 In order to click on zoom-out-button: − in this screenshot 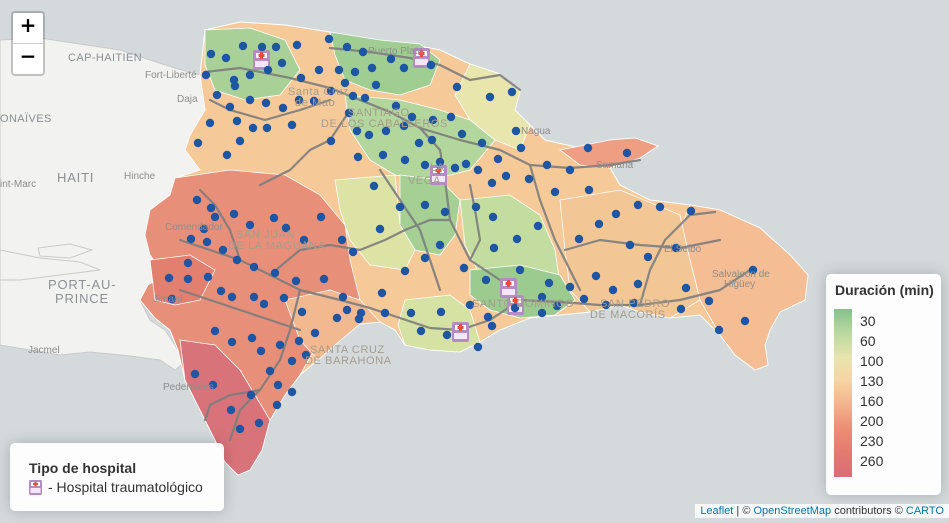, I will do `click(28, 56)`.